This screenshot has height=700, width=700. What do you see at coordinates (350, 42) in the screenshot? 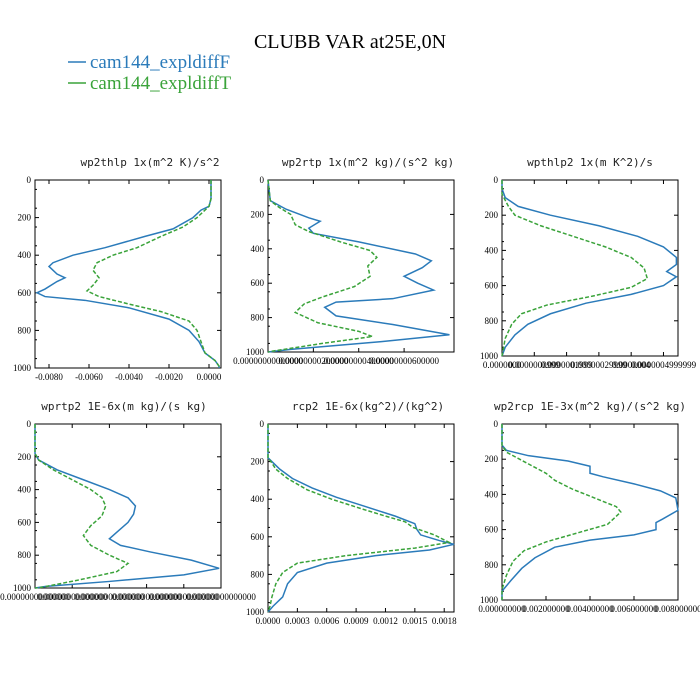
I see `figure-title: CLUBB VAR at25E,0N` at bounding box center [350, 42].